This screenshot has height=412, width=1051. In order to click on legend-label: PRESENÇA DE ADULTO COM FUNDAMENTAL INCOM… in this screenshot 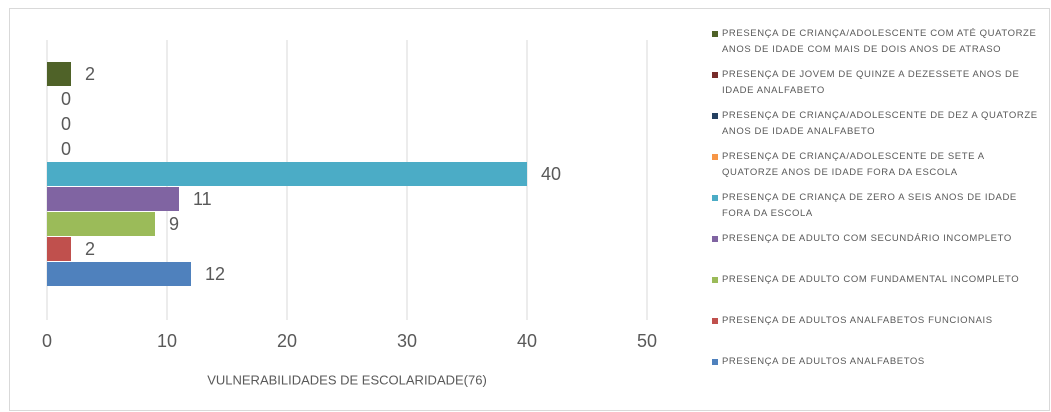, I will do `click(871, 279)`.